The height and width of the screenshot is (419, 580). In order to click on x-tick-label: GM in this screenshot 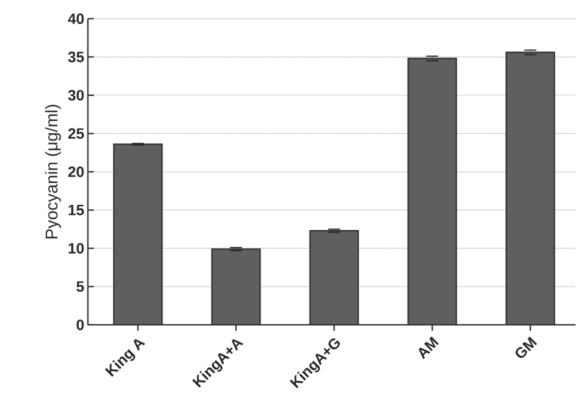, I will do `click(527, 347)`.